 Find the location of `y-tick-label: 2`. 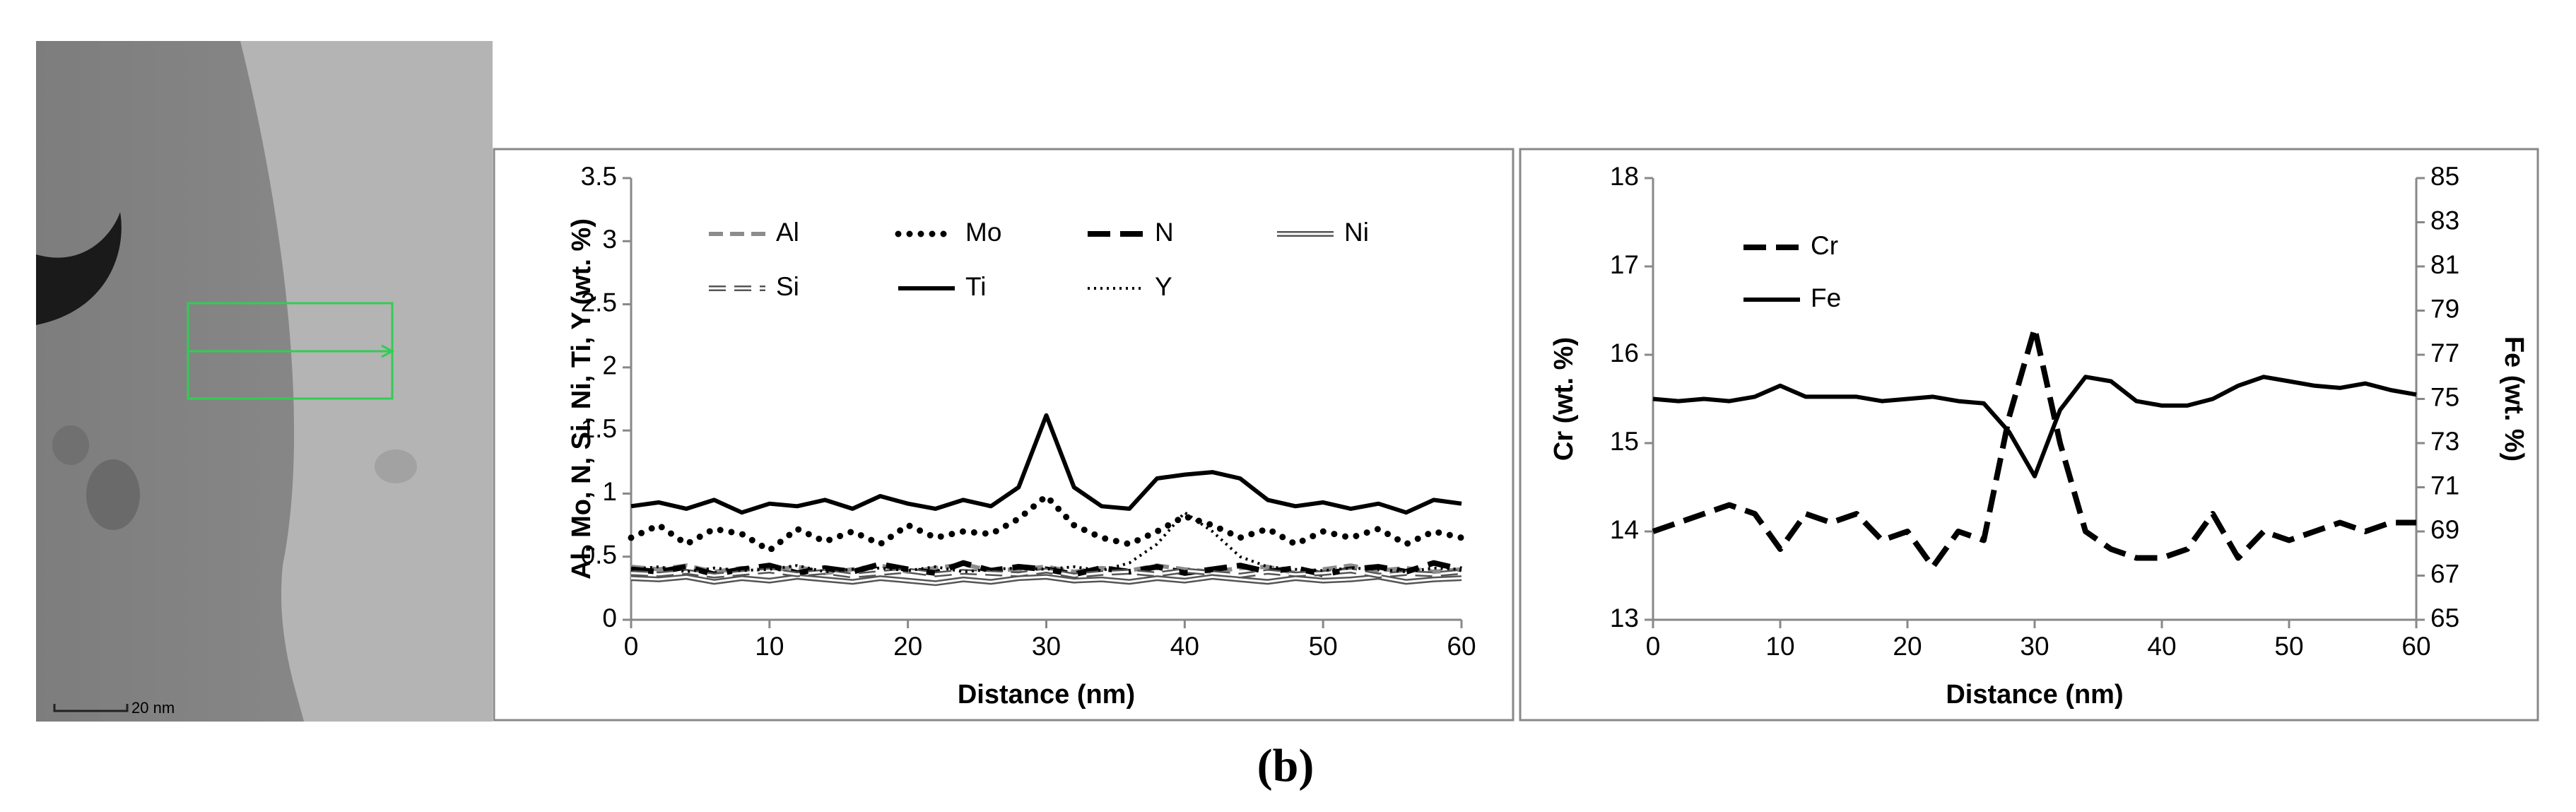

y-tick-label: 2 is located at coordinates (609, 365).